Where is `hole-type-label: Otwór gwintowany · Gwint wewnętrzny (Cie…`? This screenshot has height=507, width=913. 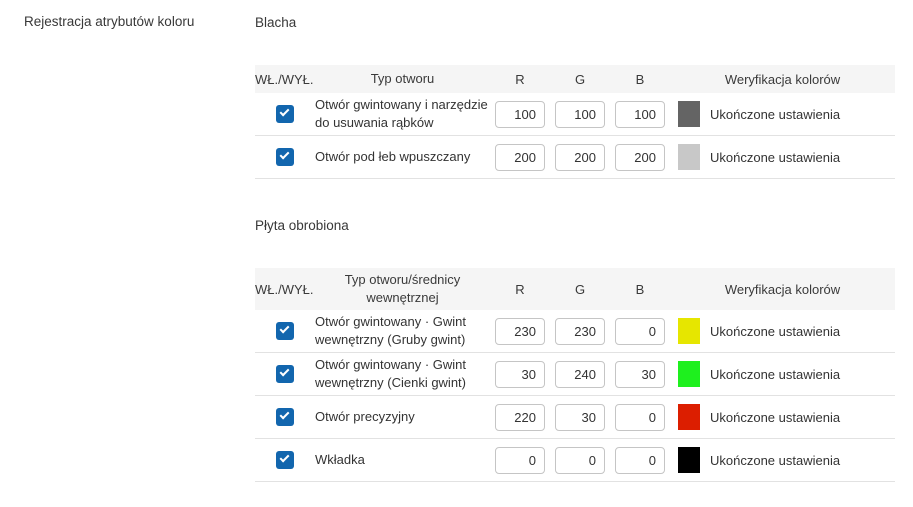 hole-type-label: Otwór gwintowany · Gwint wewnętrzny (Cie… is located at coordinates (390, 373).